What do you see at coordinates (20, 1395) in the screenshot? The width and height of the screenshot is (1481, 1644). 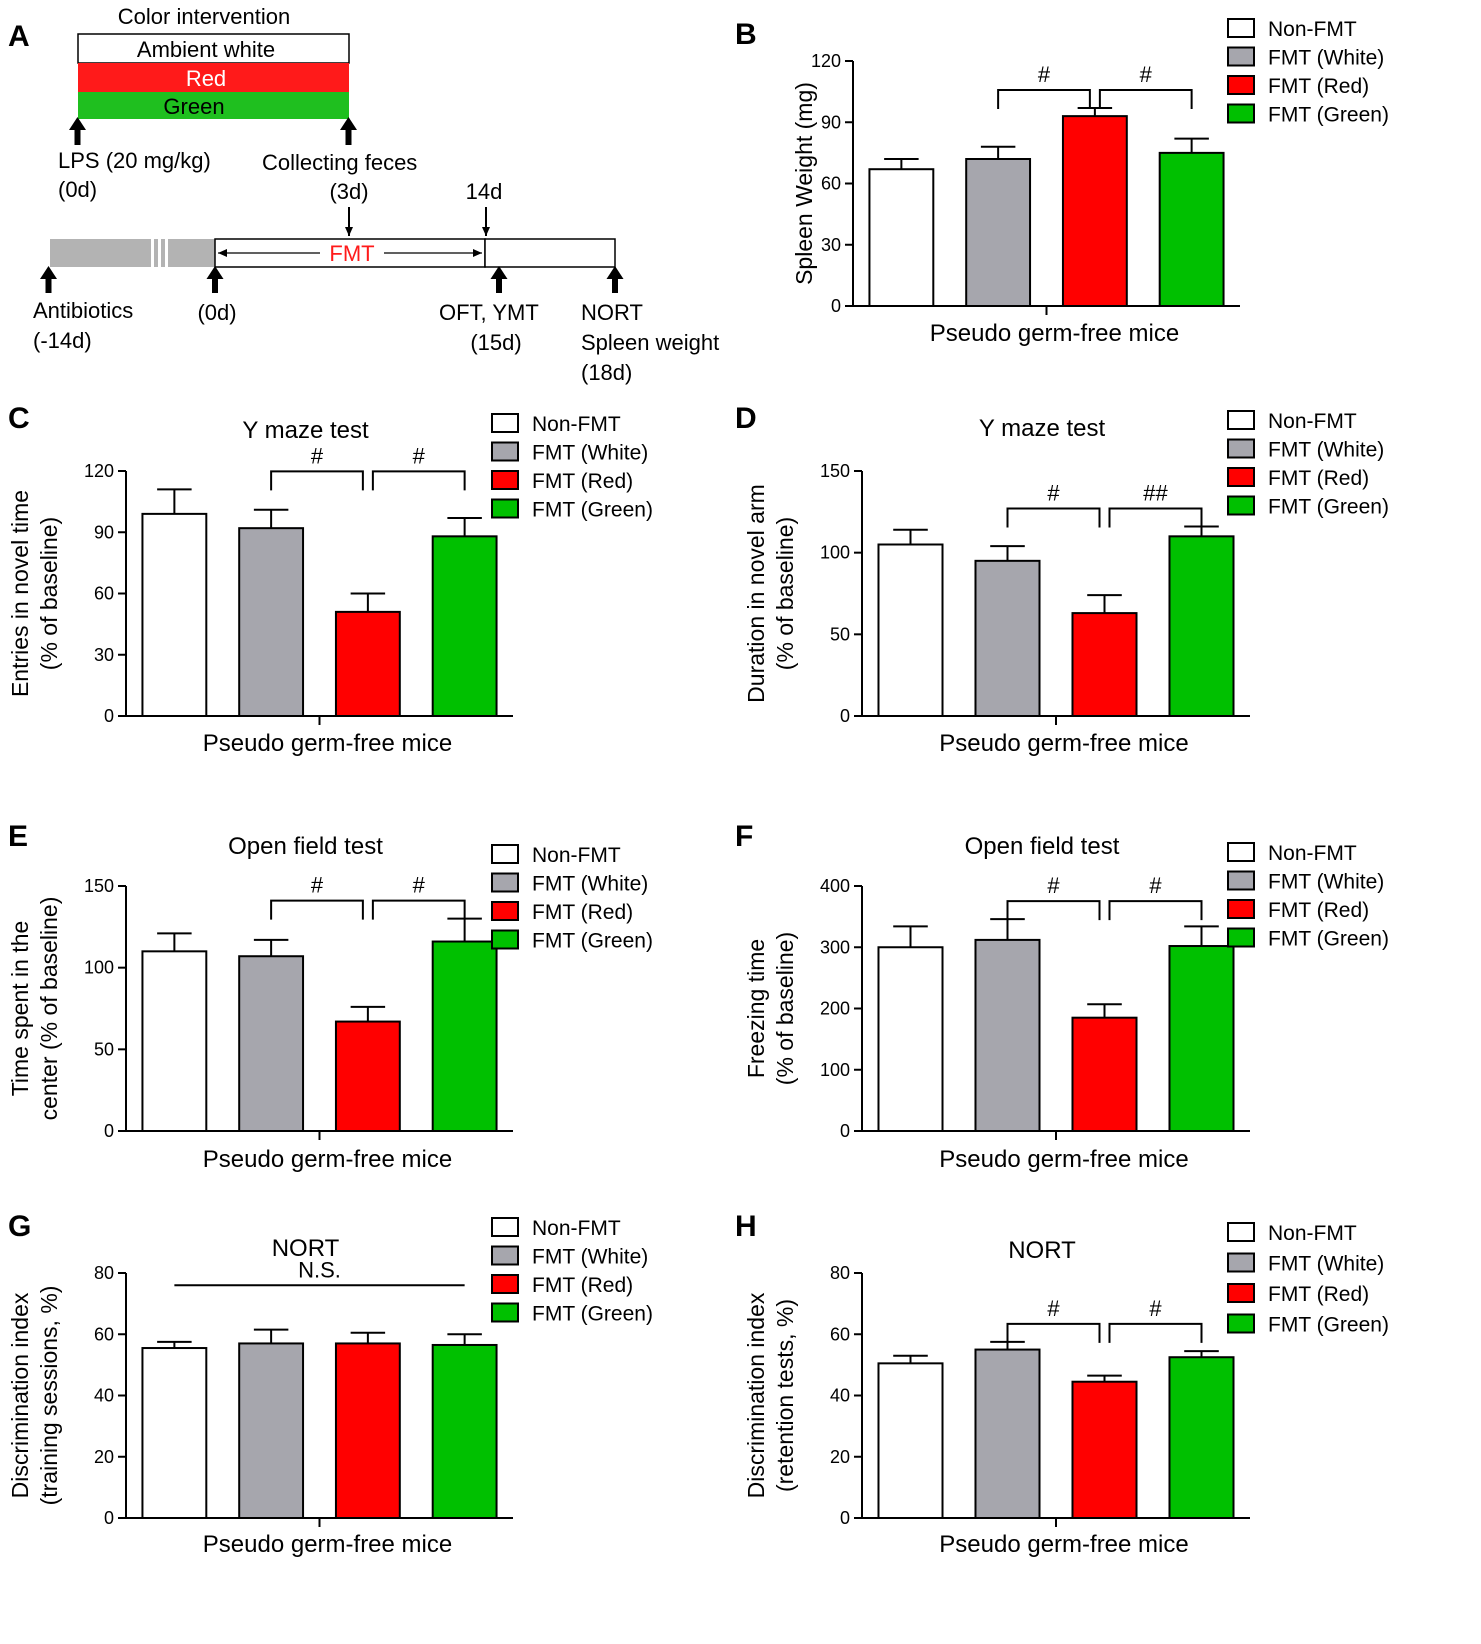 I see `y-axis-label: Discrimination index` at bounding box center [20, 1395].